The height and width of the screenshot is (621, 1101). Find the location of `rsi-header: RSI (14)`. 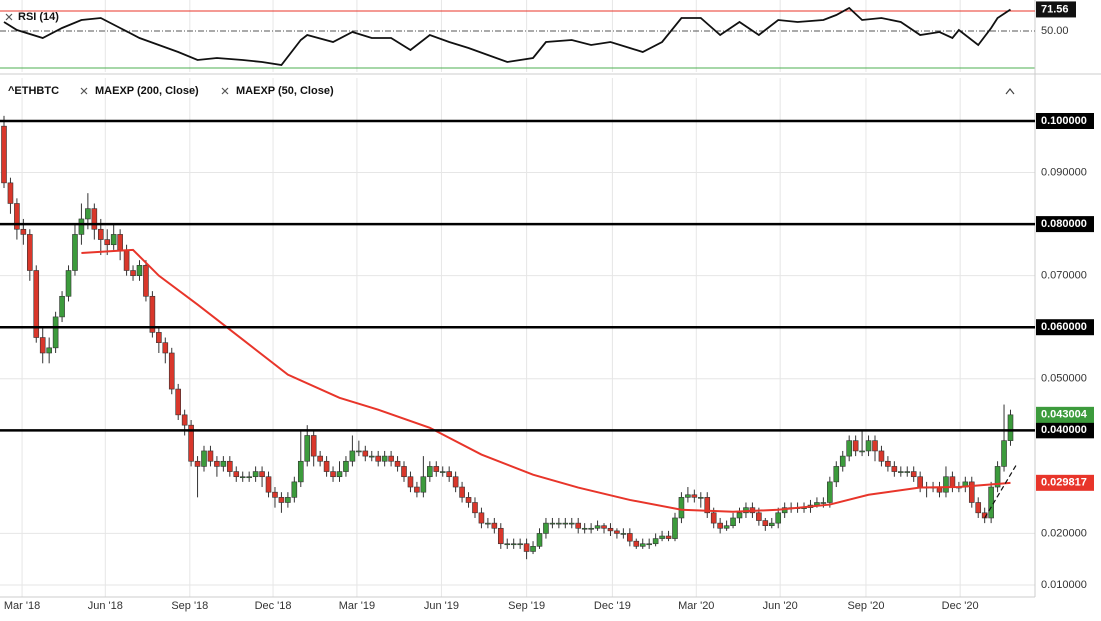

rsi-header: RSI (14) is located at coordinates (32, 17).